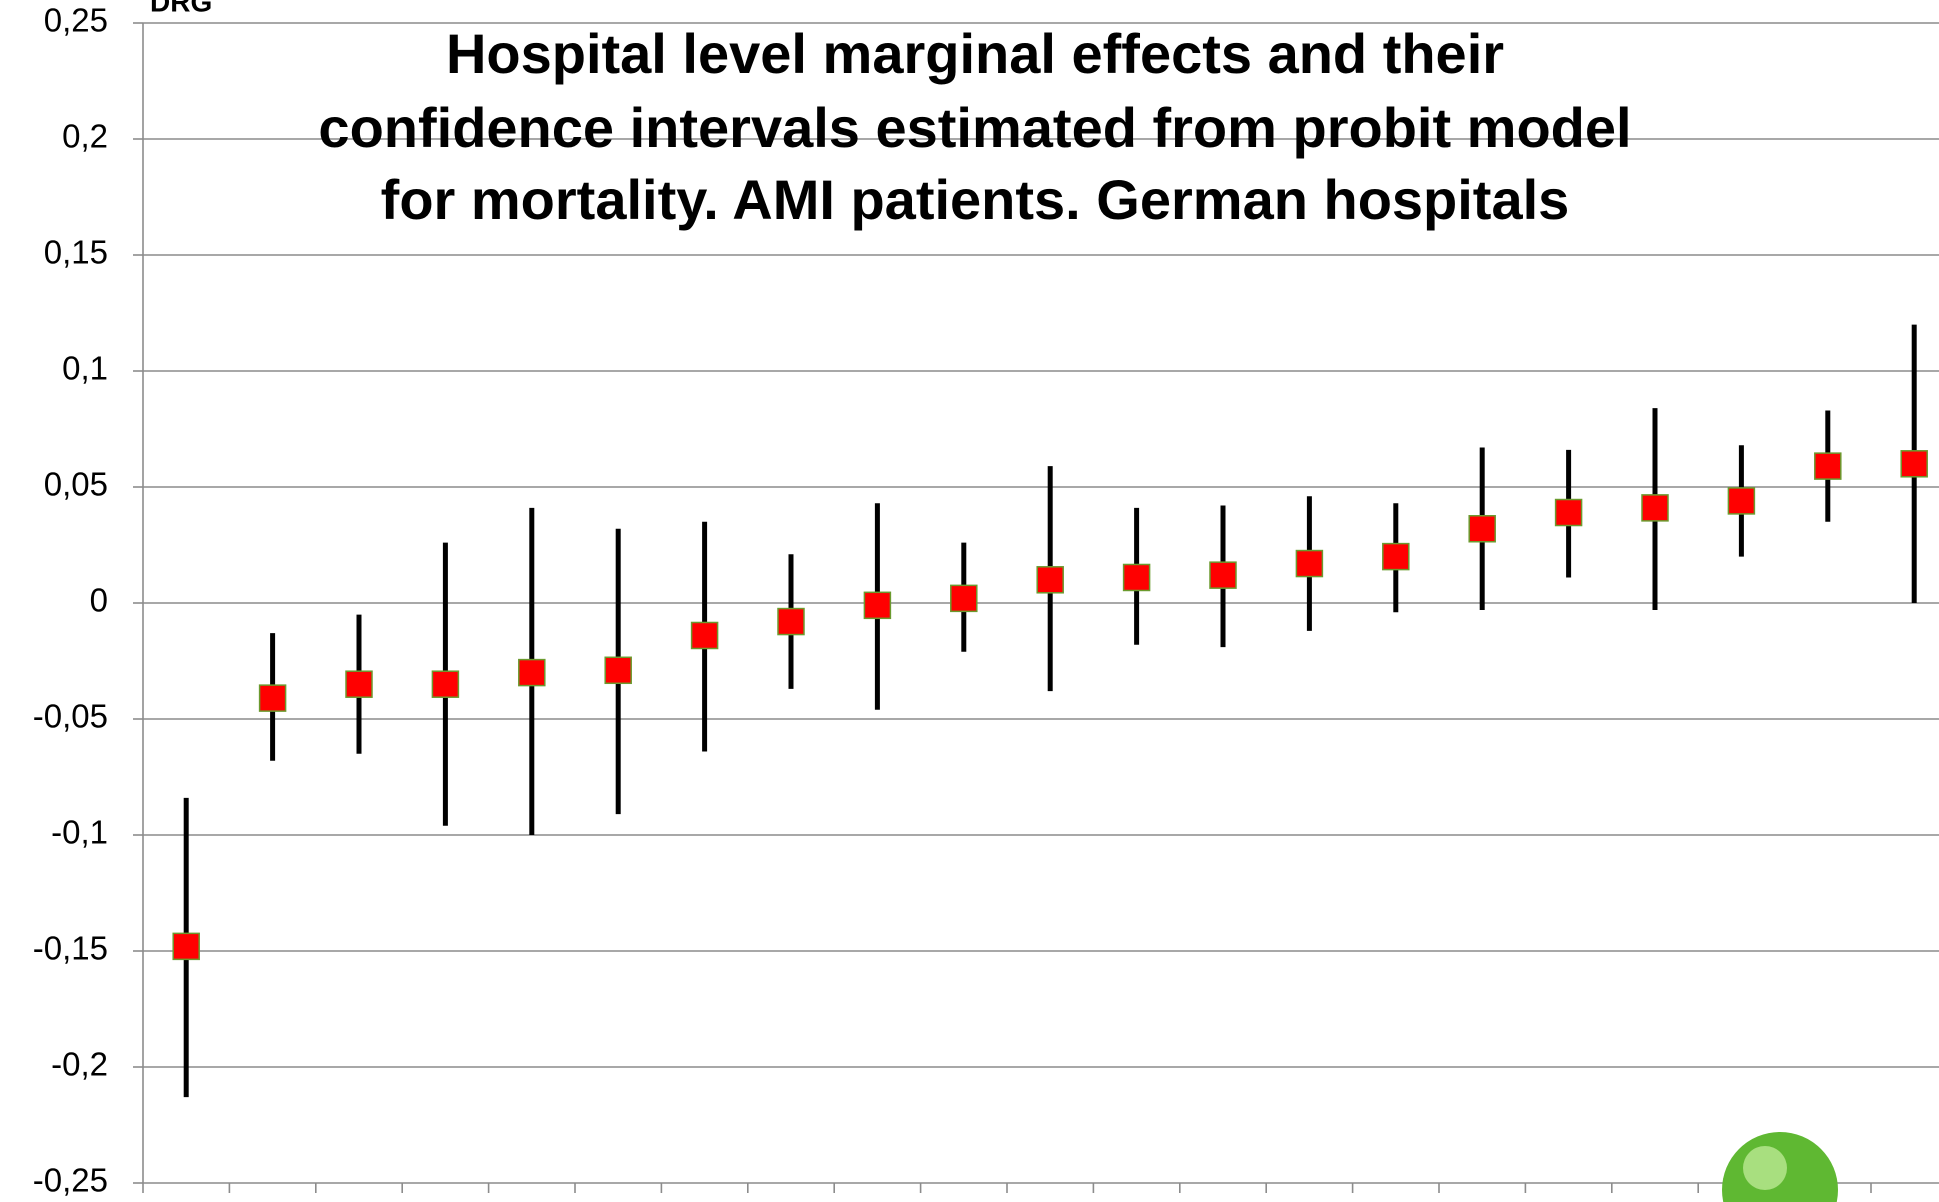  I want to click on y-tick-label: -0,05, so click(70, 716).